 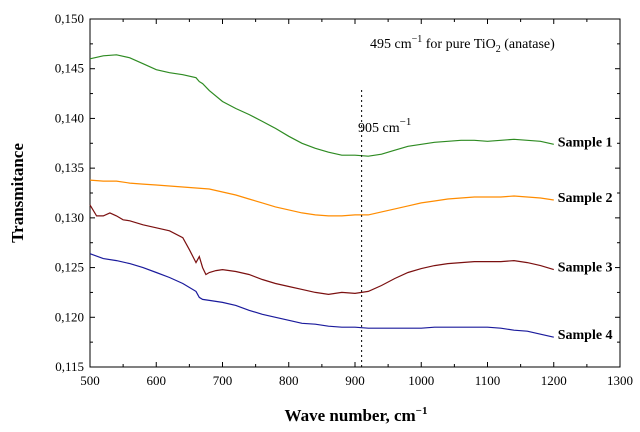 I want to click on series-label-3: Sample 3, so click(x=585, y=268).